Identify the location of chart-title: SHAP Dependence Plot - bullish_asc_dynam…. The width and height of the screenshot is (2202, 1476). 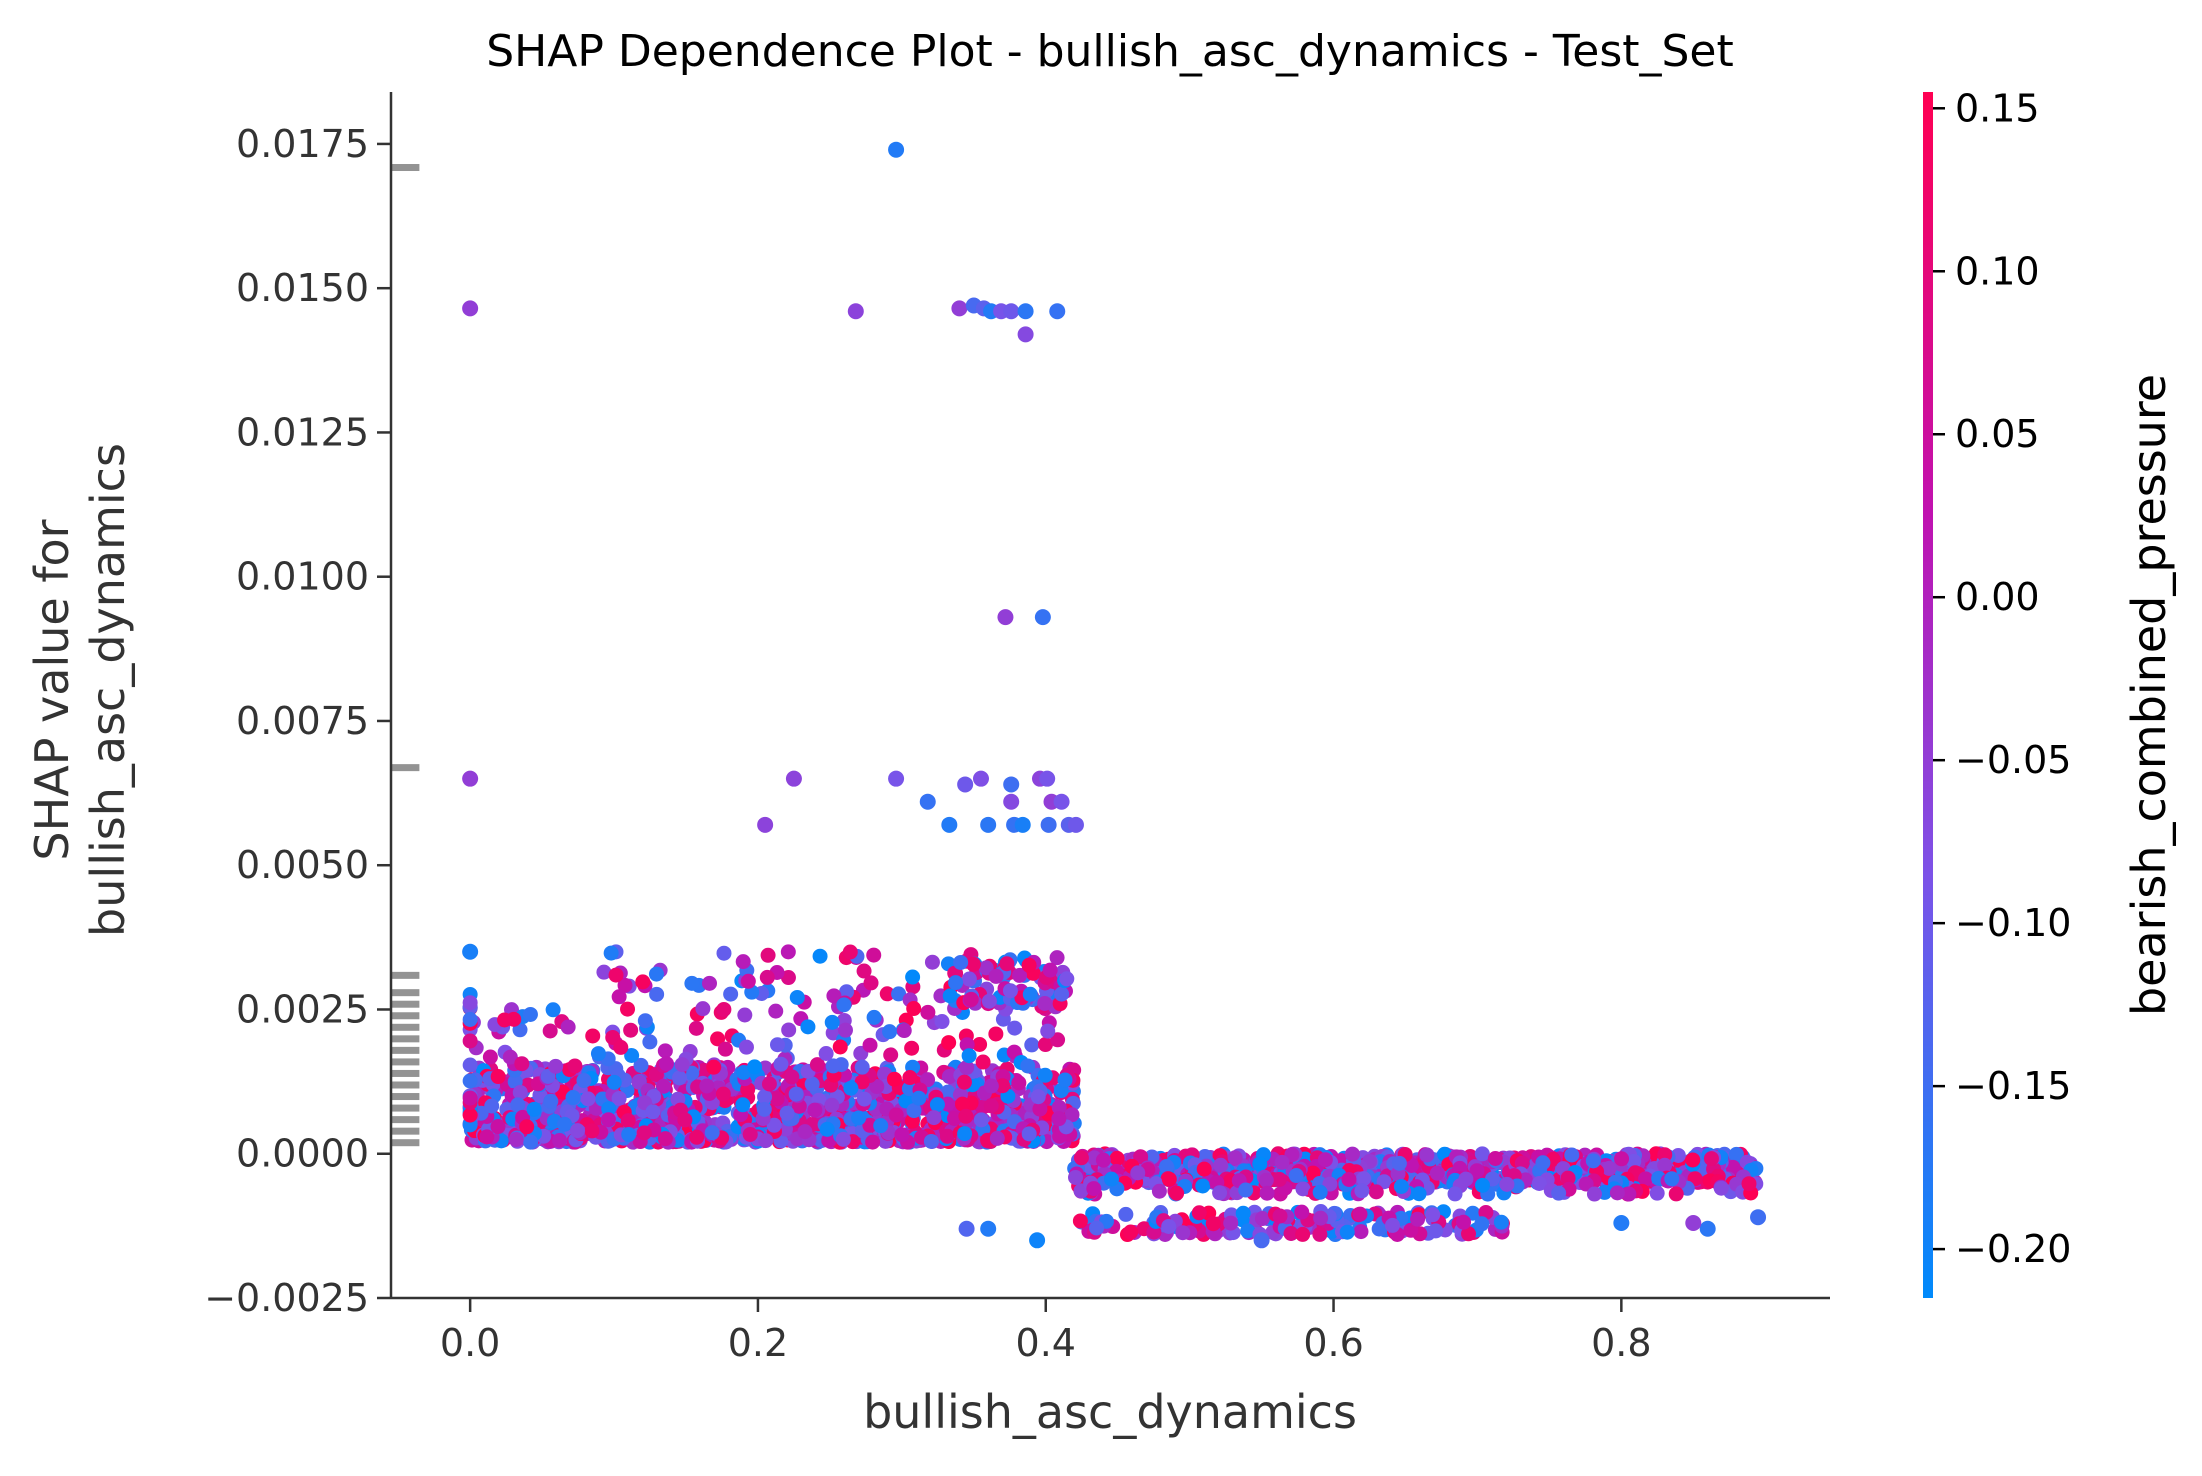
(1110, 51).